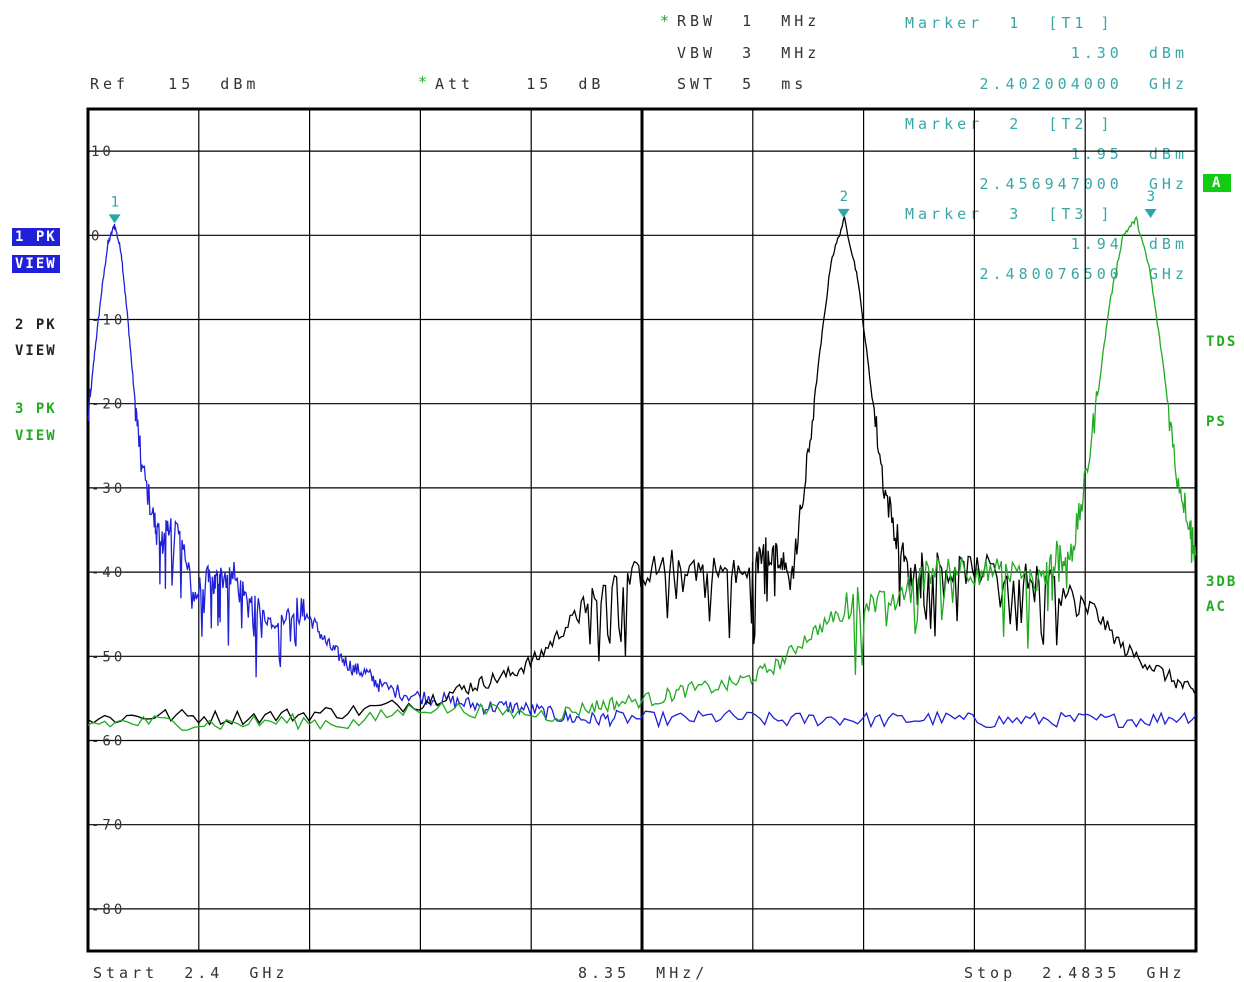  Describe the element at coordinates (1222, 582) in the screenshot. I see `3db-indicator: 3DB` at that location.